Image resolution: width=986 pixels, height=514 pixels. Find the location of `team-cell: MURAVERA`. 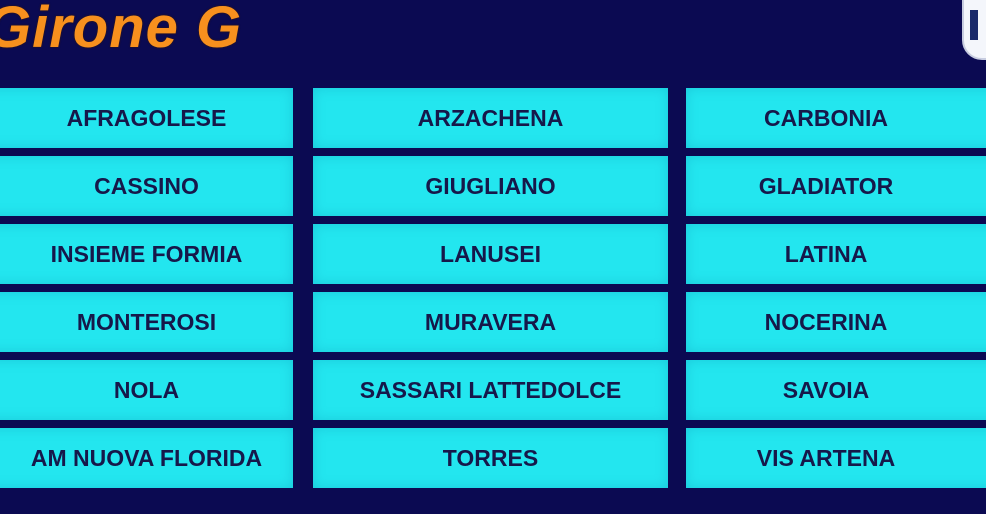

team-cell: MURAVERA is located at coordinates (490, 322).